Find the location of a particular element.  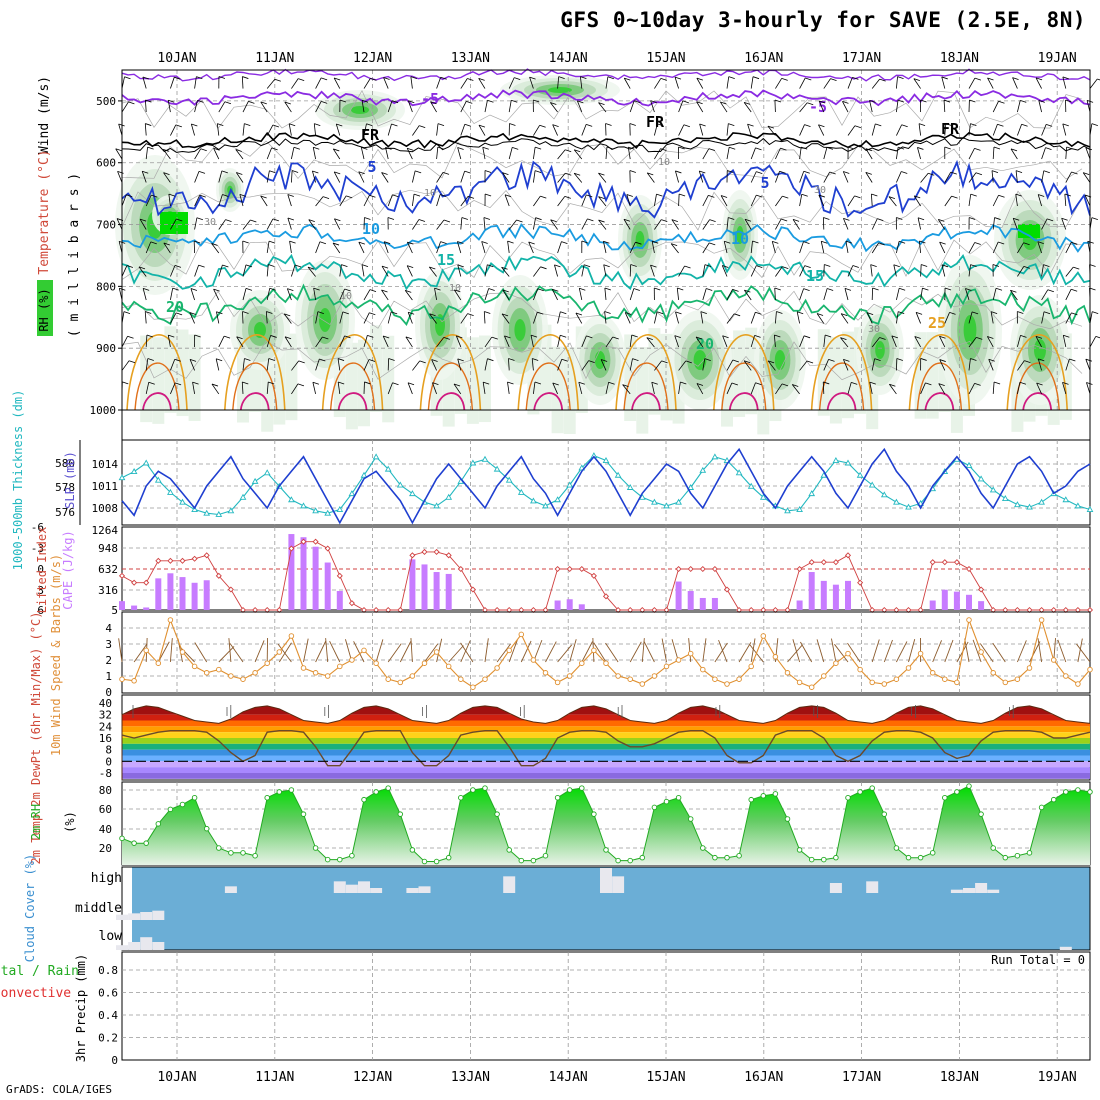

rh2m-unit-label: (%) is located at coordinates (70, 822).